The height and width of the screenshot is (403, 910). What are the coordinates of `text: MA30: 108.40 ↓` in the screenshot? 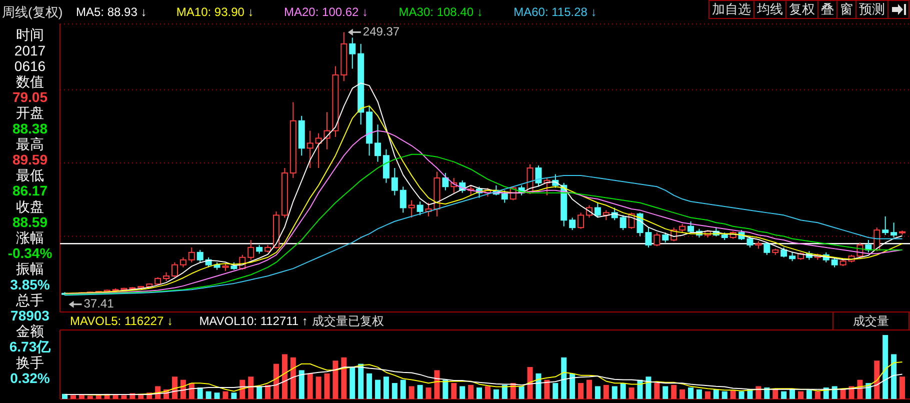 It's located at (440, 12).